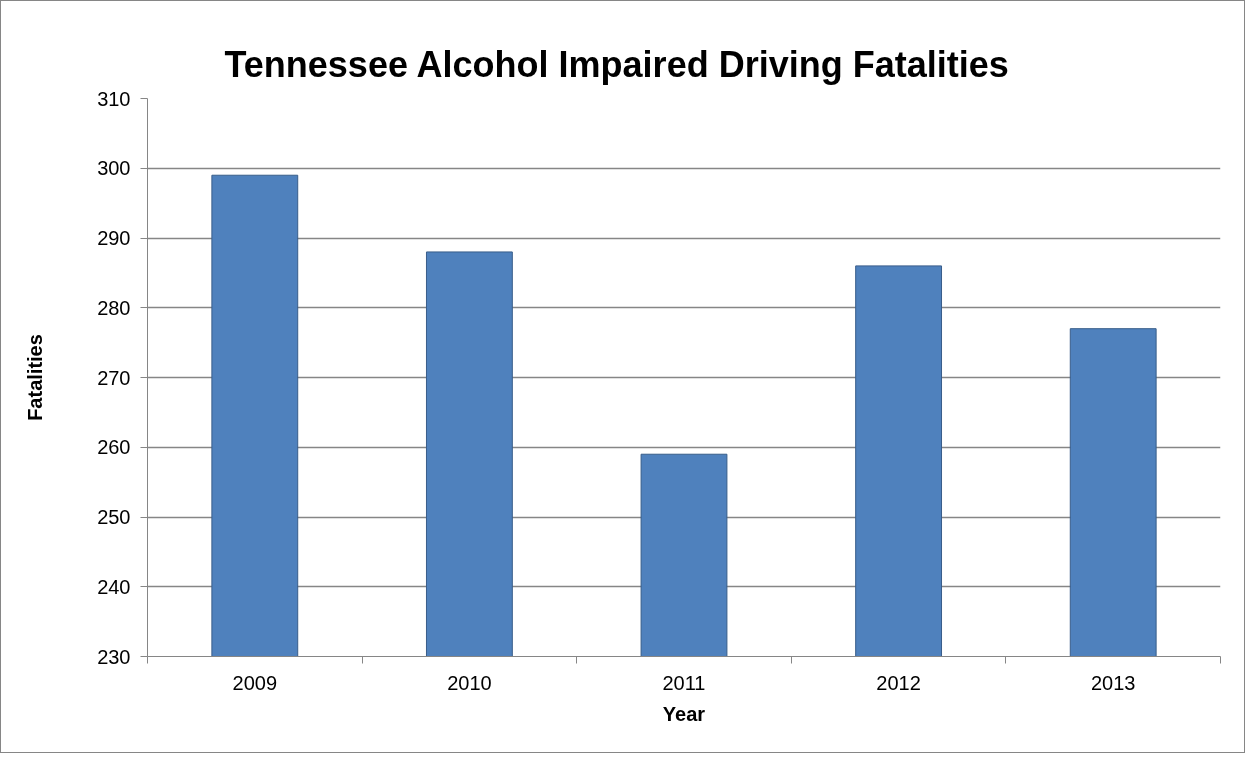  What do you see at coordinates (114, 238) in the screenshot?
I see `y-tick-label: 290` at bounding box center [114, 238].